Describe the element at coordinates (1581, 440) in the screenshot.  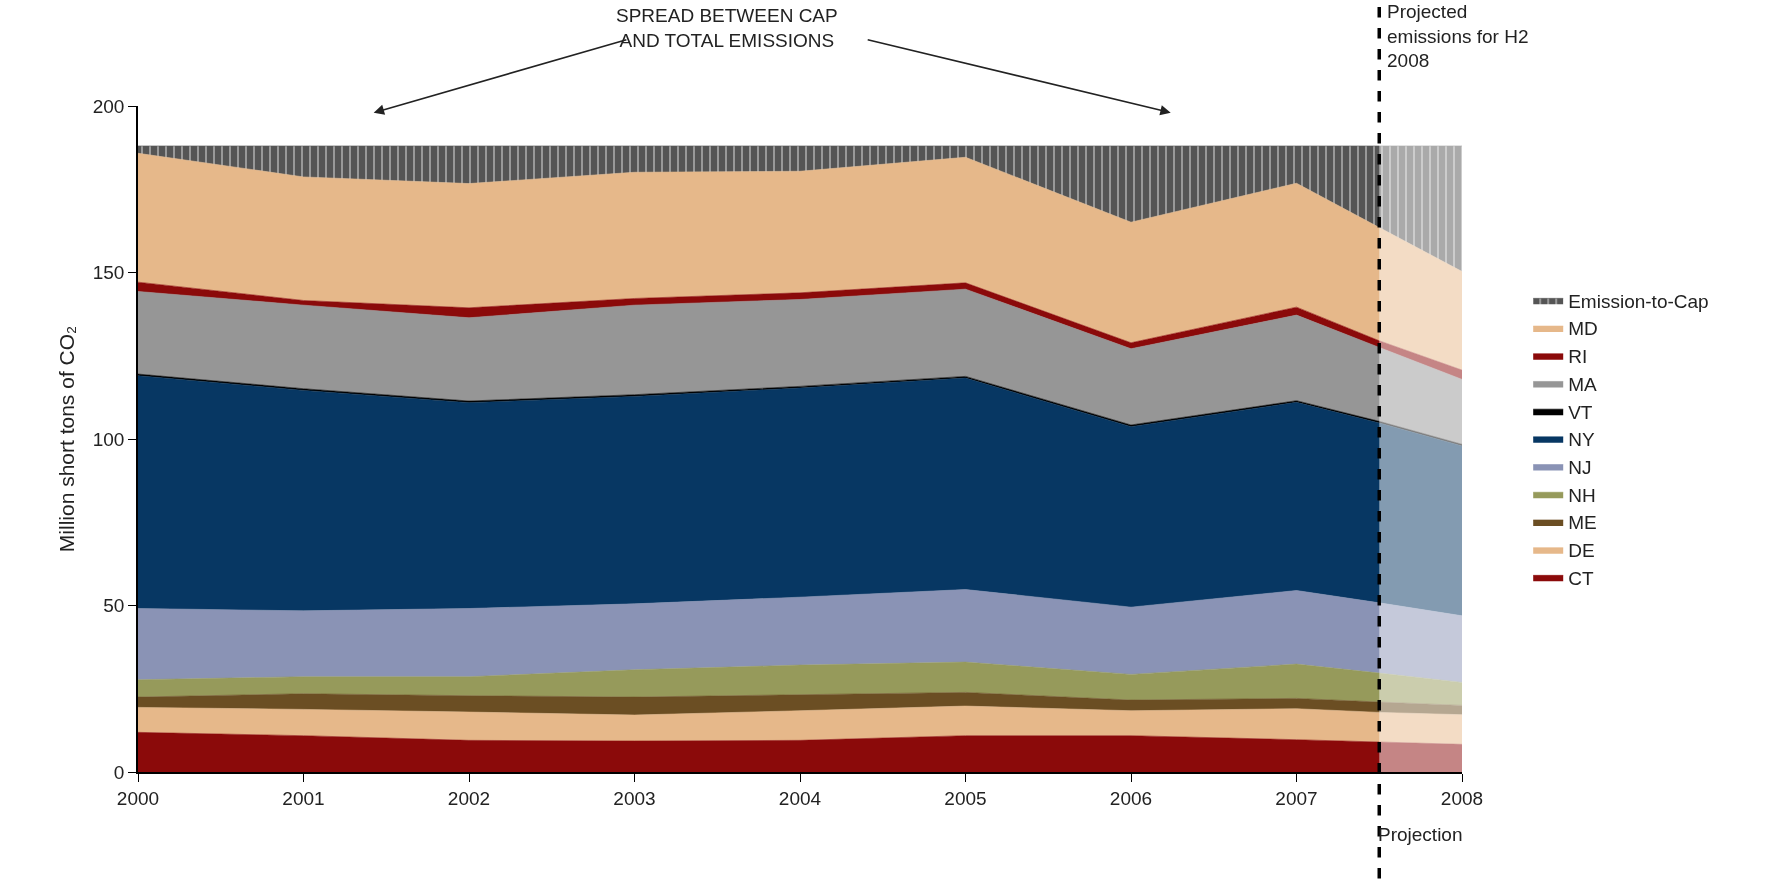
I see `legend-label: NY` at that location.